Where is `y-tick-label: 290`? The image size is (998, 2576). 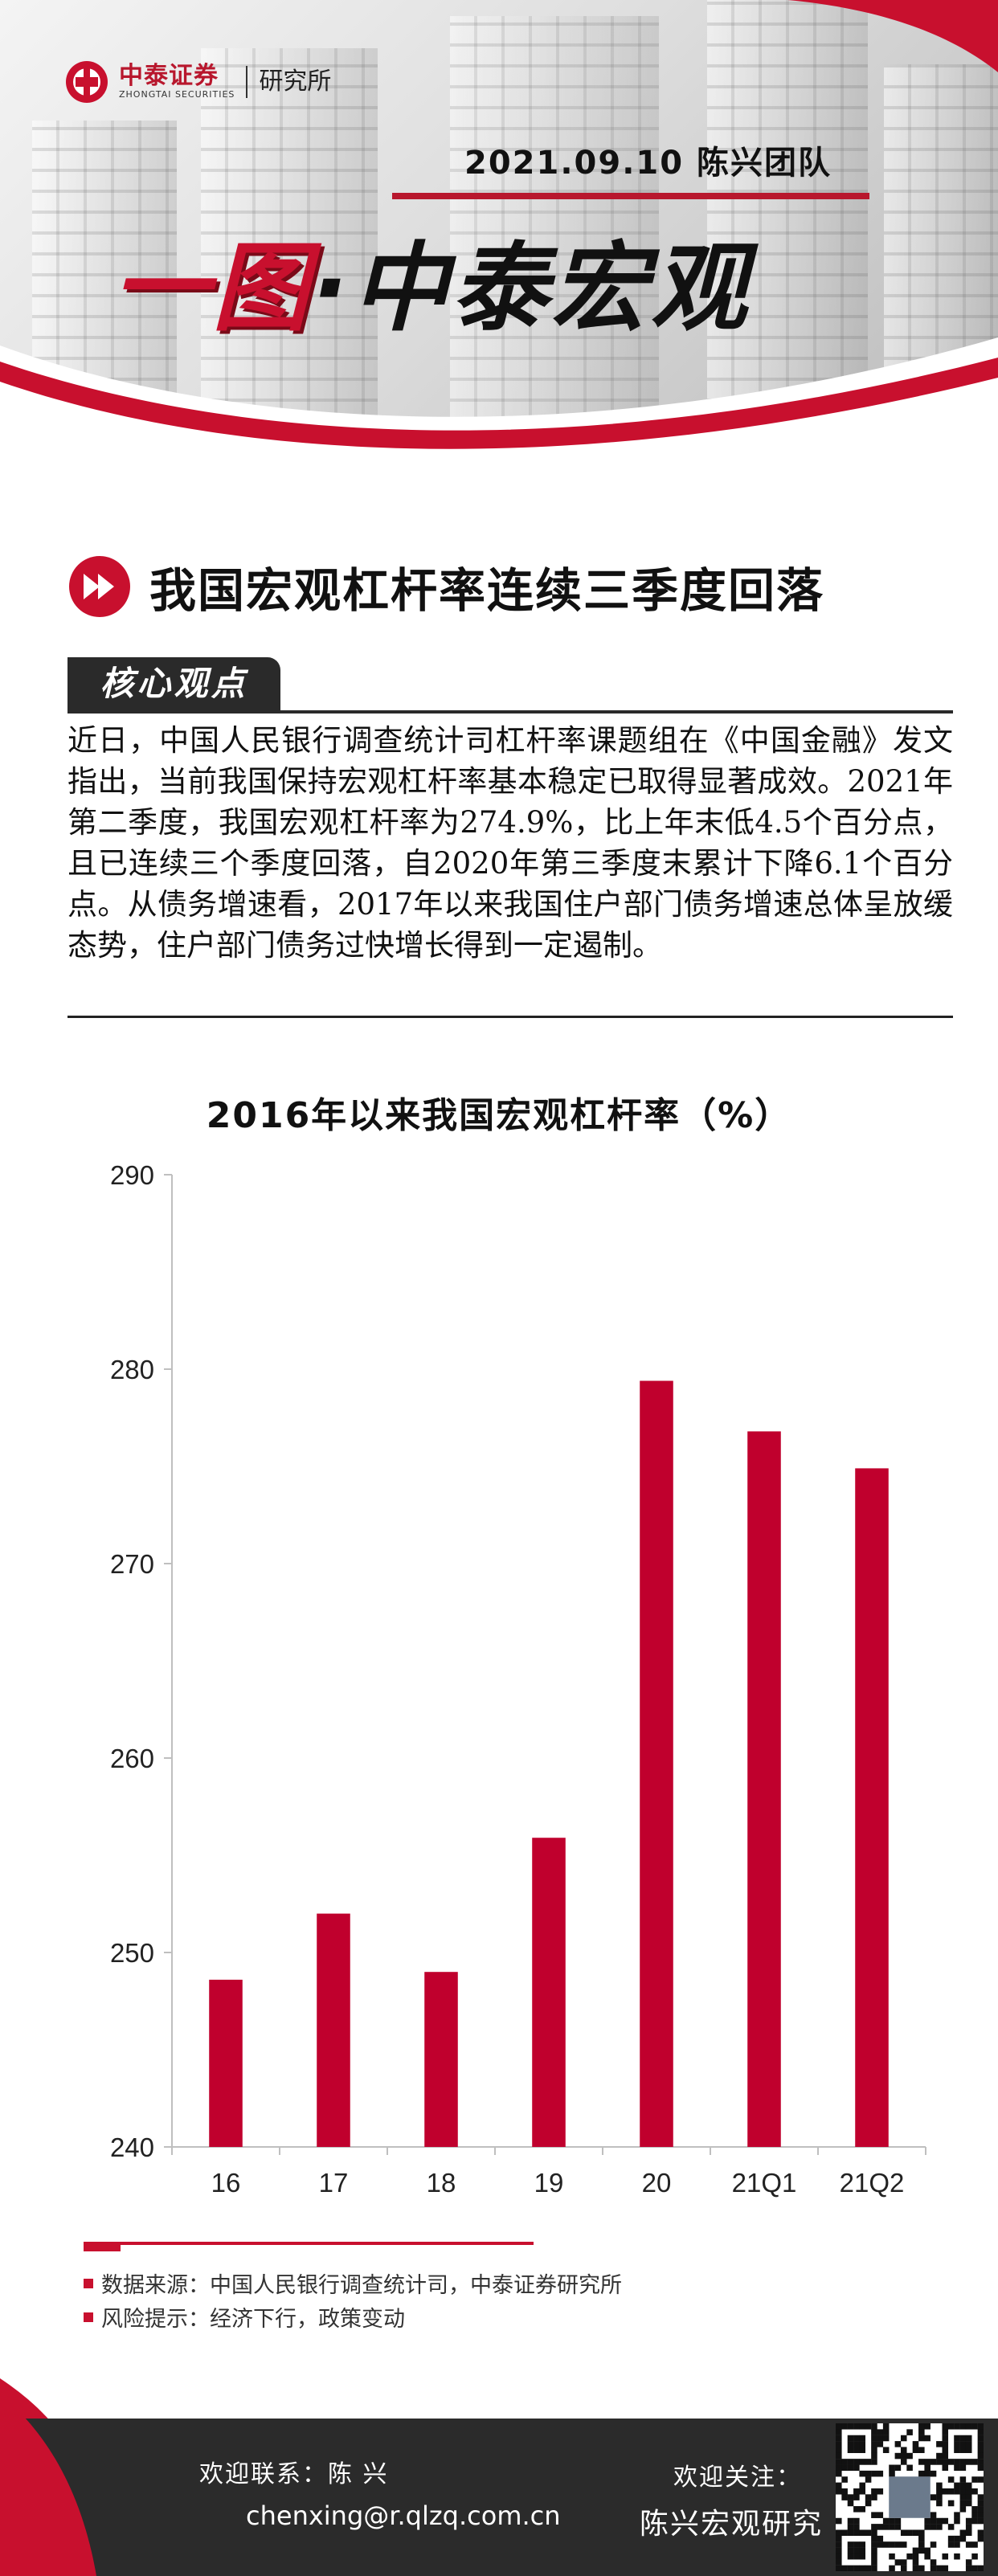 y-tick-label: 290 is located at coordinates (132, 1175).